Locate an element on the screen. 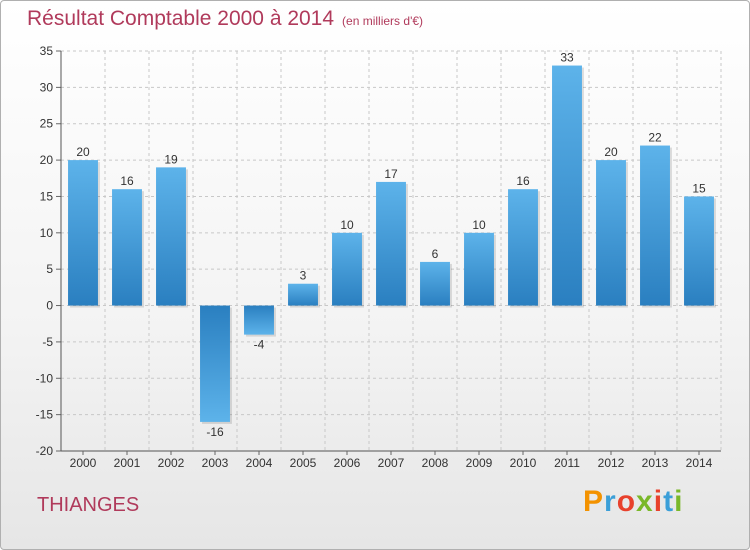 Image resolution: width=750 pixels, height=550 pixels. proxiti-logo: Proxiti is located at coordinates (633, 502).